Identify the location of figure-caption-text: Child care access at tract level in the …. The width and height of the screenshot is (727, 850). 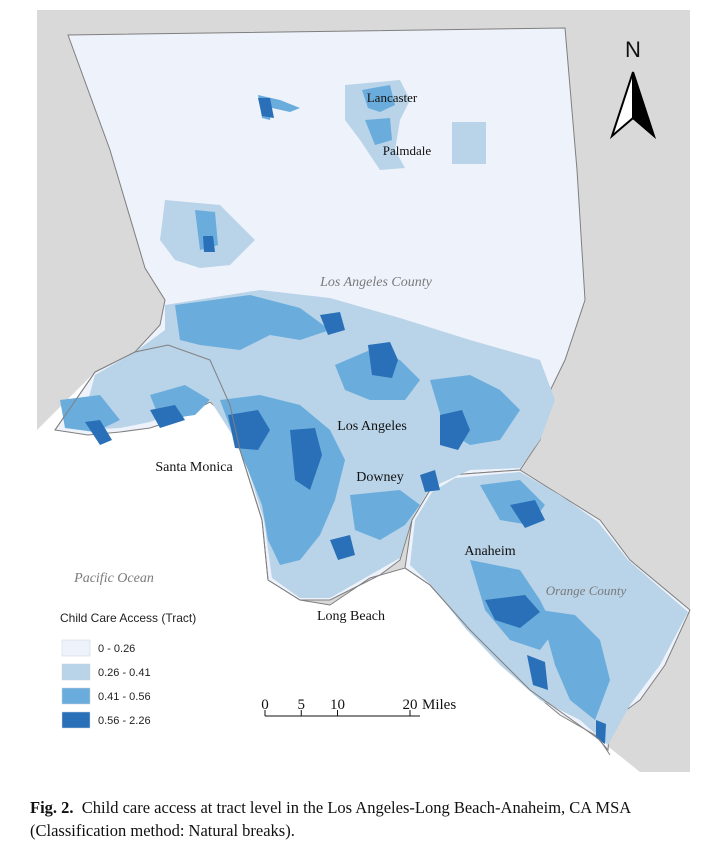
(330, 819).